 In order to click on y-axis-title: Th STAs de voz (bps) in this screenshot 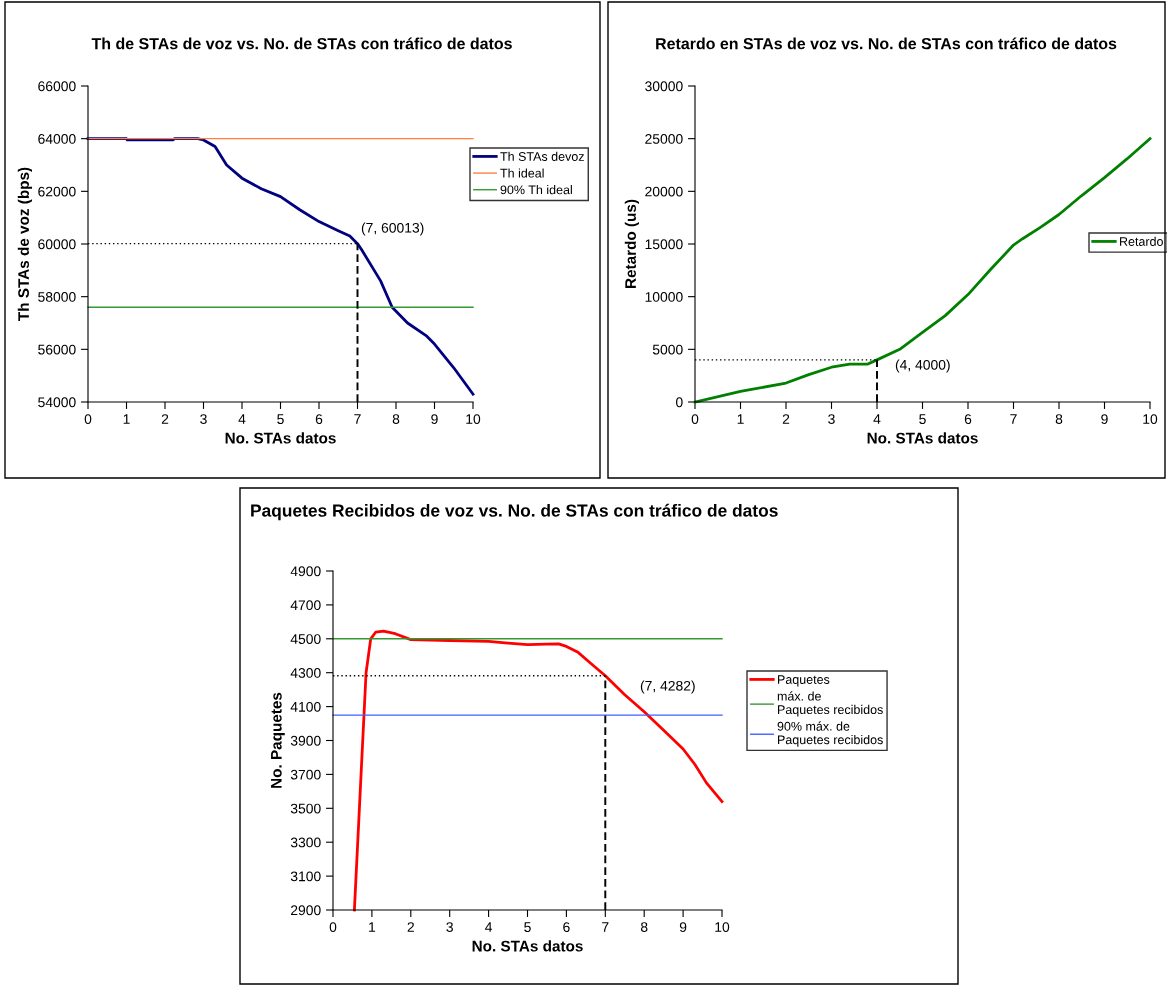, I will do `click(25, 244)`.